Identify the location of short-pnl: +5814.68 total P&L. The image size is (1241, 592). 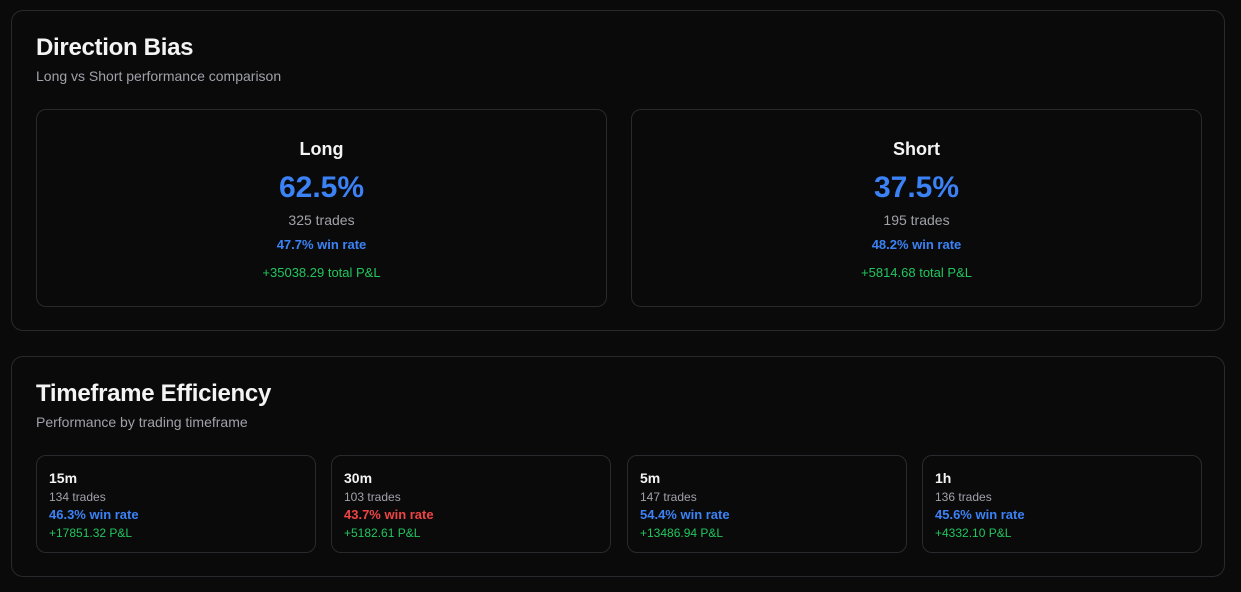
(916, 272).